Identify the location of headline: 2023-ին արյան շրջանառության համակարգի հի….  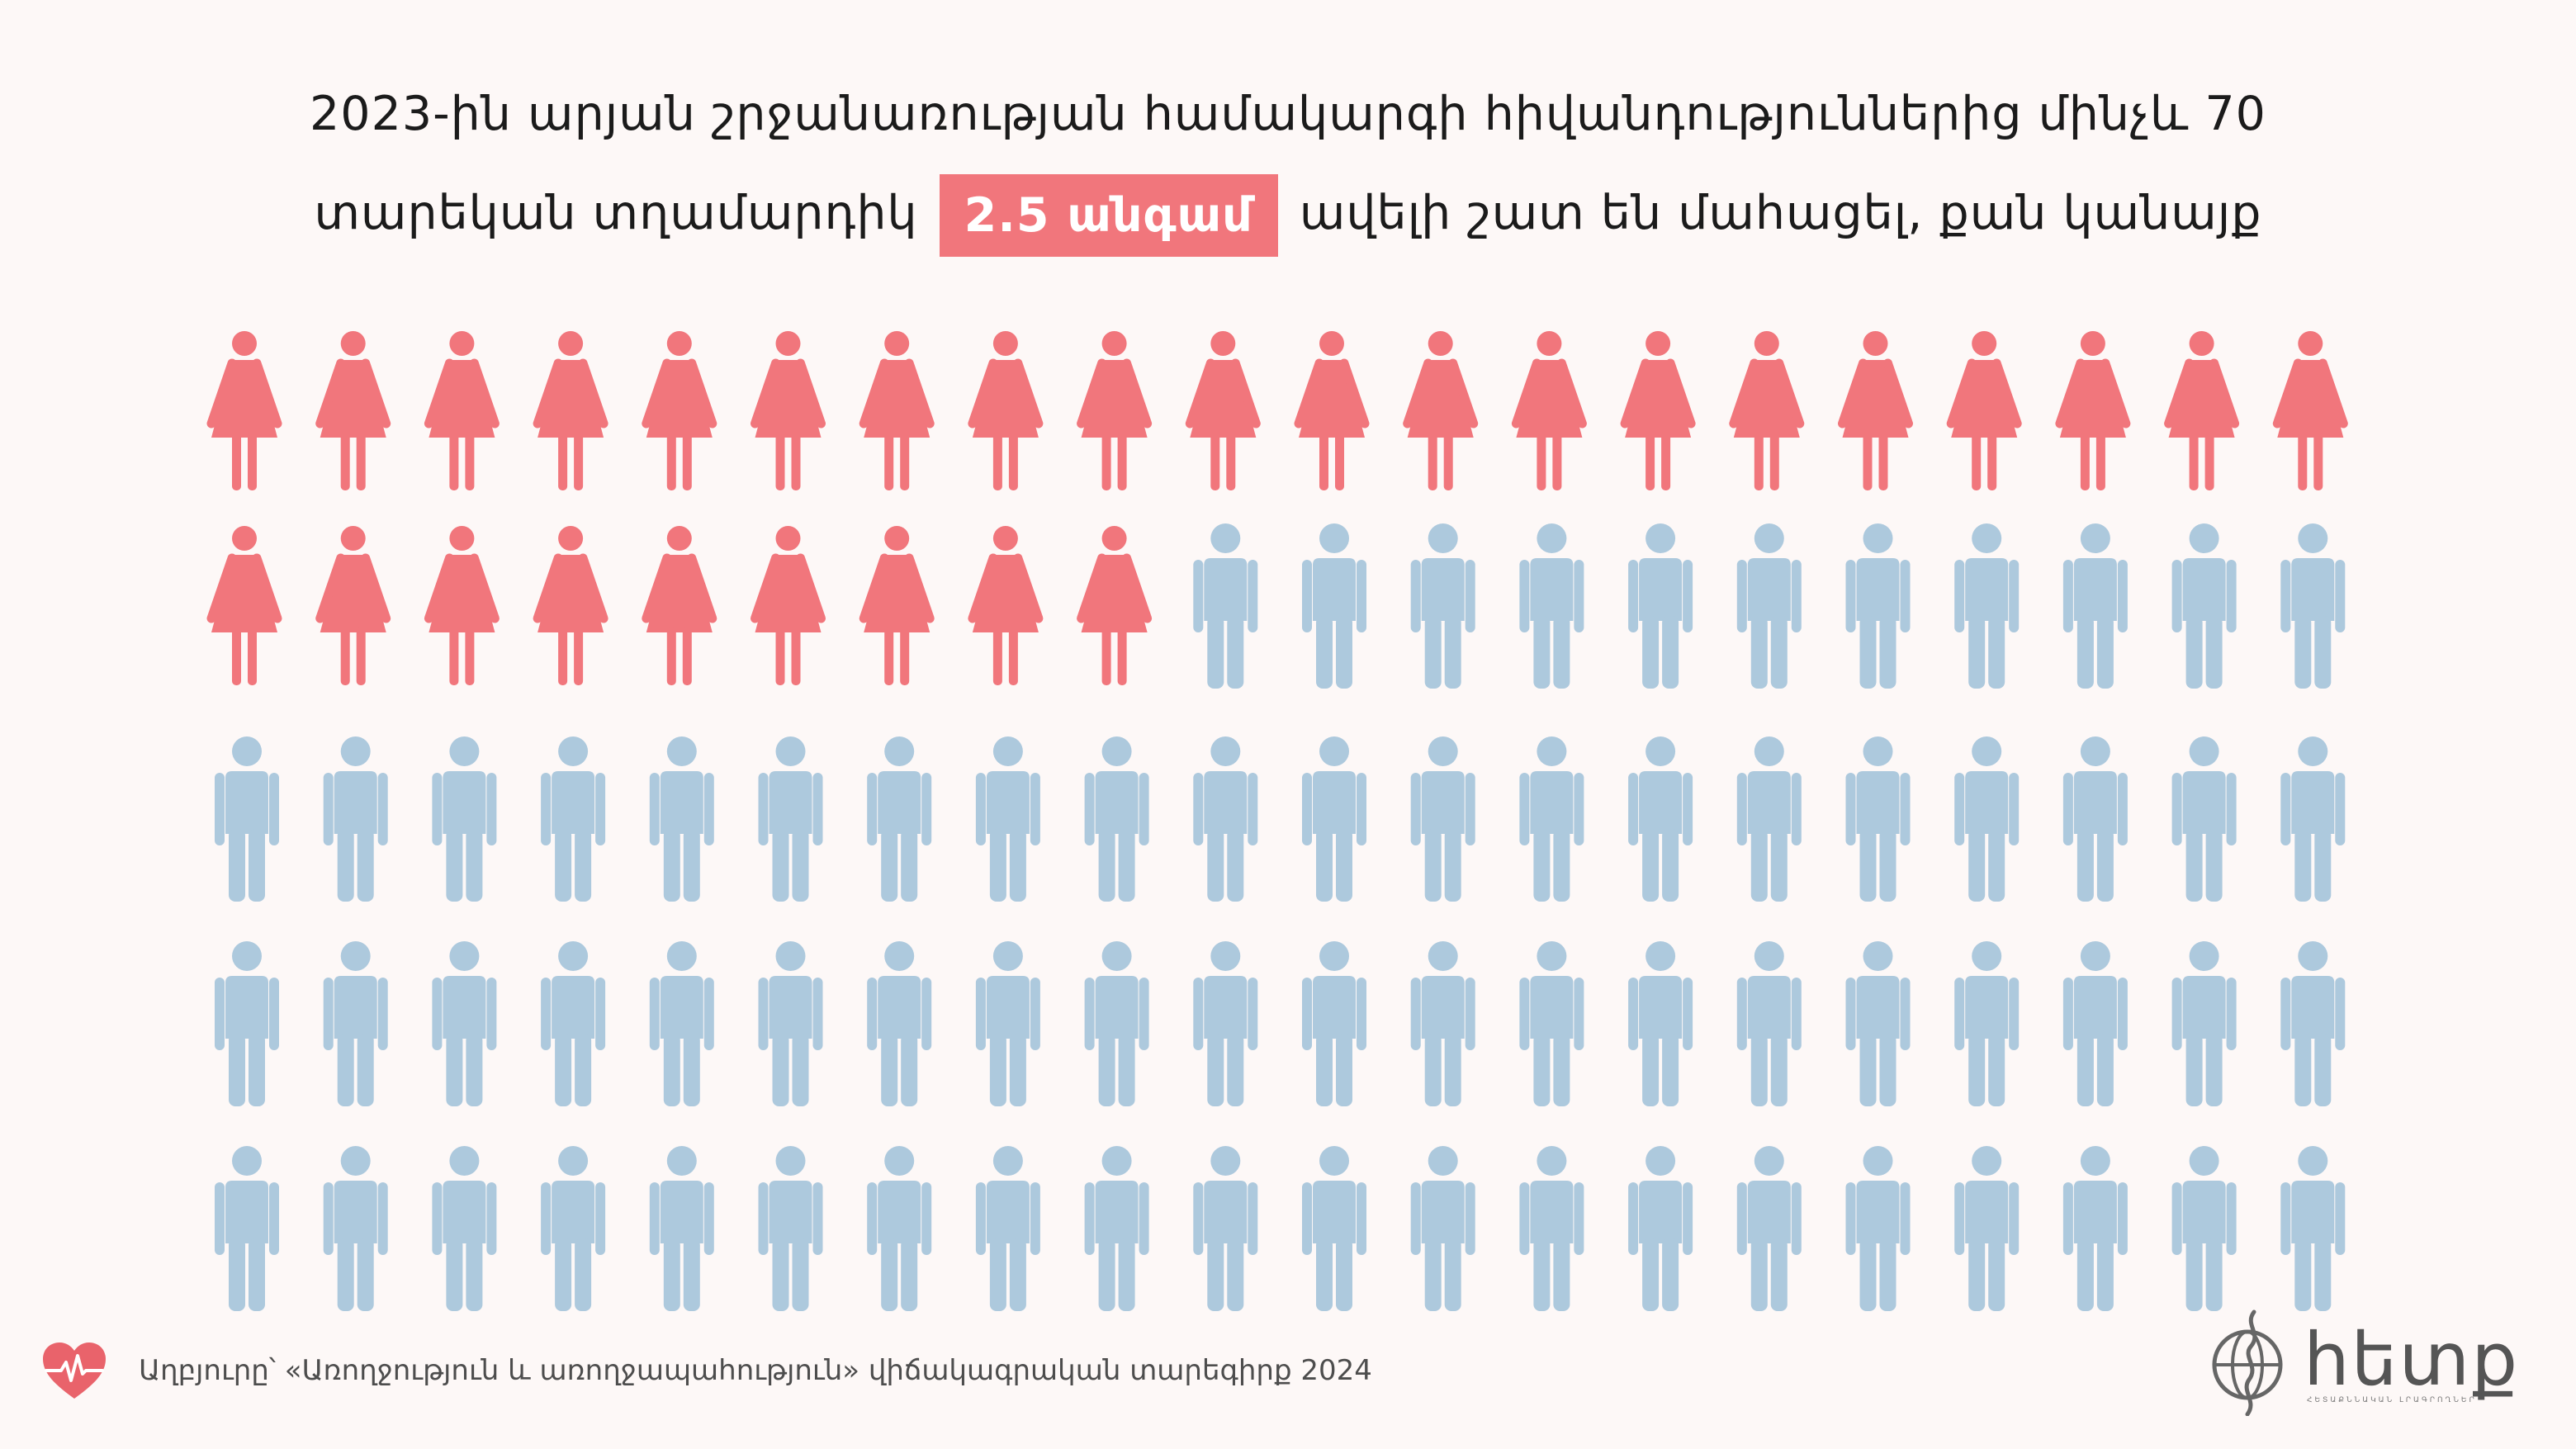
(1288, 163).